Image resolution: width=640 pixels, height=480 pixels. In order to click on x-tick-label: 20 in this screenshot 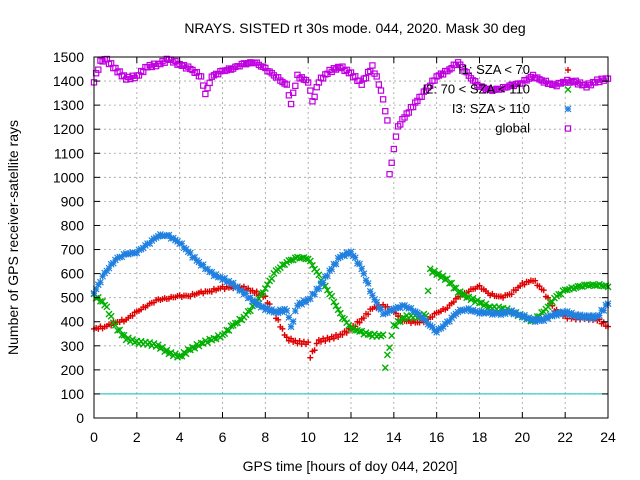, I will do `click(523, 437)`.